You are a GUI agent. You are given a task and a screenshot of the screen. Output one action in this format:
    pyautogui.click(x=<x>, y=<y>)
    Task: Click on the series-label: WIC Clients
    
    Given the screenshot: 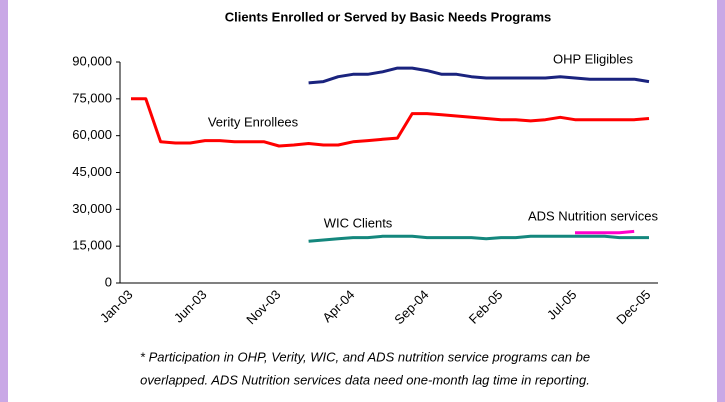 What is the action you would take?
    pyautogui.click(x=358, y=222)
    